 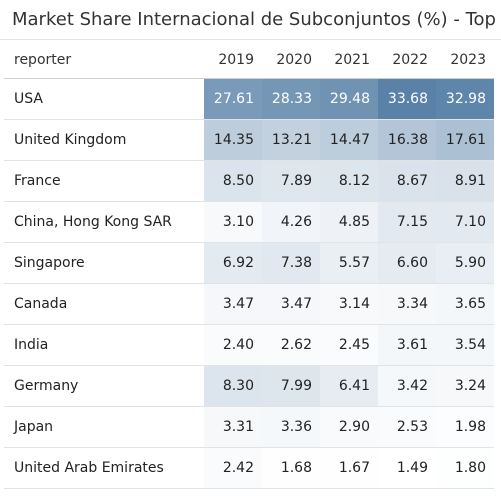 What do you see at coordinates (291, 99) in the screenshot?
I see `value-cell: 28.33` at bounding box center [291, 99].